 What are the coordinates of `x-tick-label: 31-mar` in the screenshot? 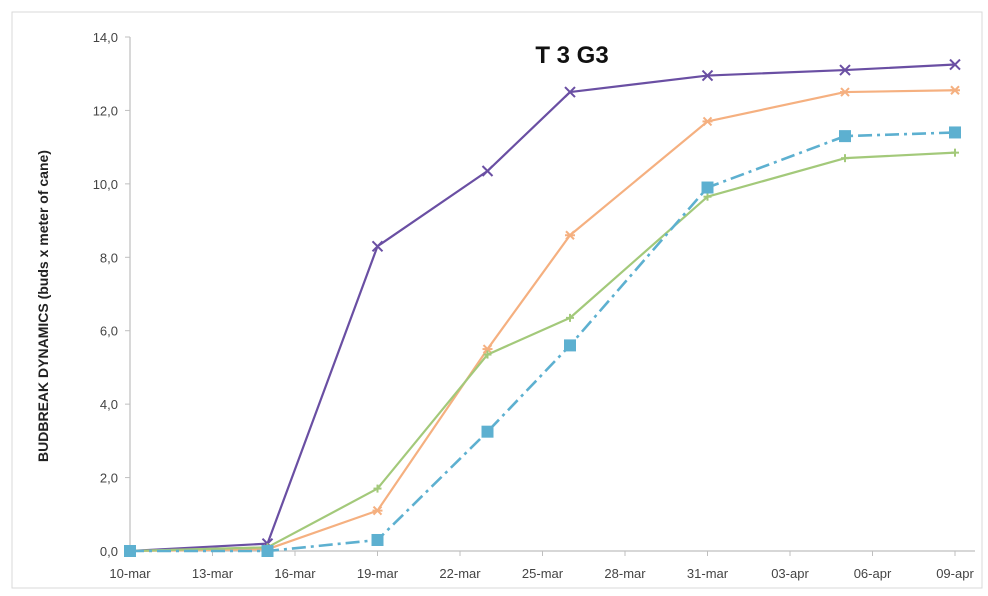 It's located at (708, 573).